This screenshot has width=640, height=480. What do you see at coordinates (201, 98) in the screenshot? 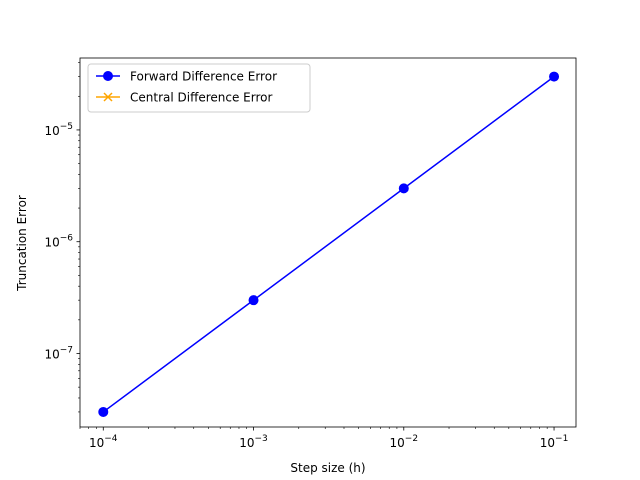
I see `legend-label-1: Central Difference Error` at bounding box center [201, 98].